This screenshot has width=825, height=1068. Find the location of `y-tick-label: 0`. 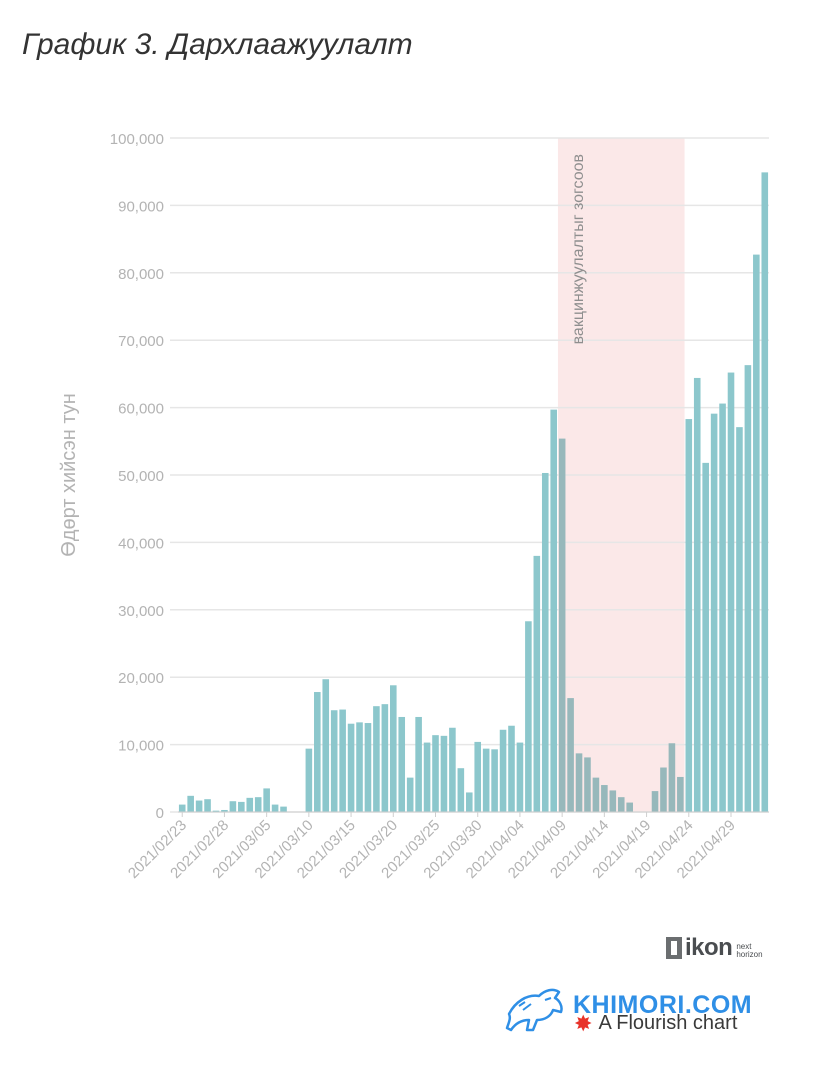

y-tick-label: 0 is located at coordinates (160, 813).